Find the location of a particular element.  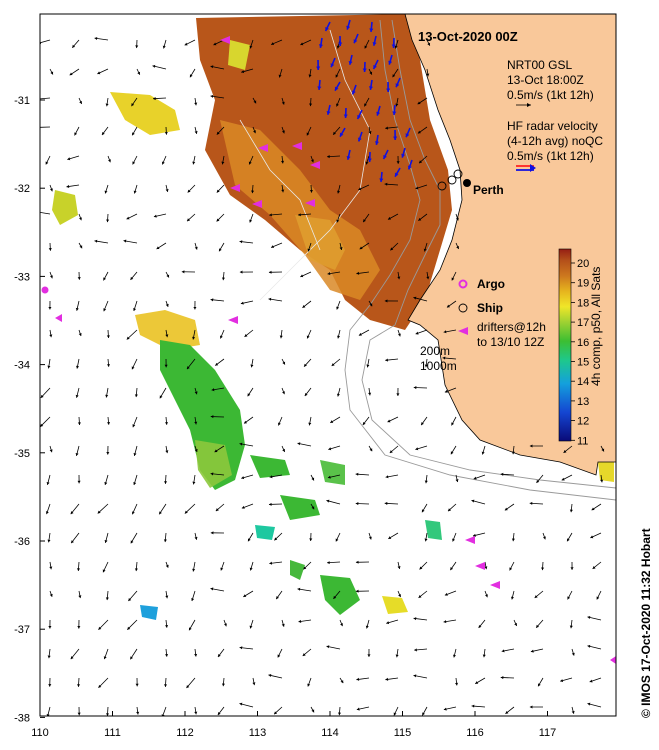

x-tick-label: 116 is located at coordinates (475, 733).